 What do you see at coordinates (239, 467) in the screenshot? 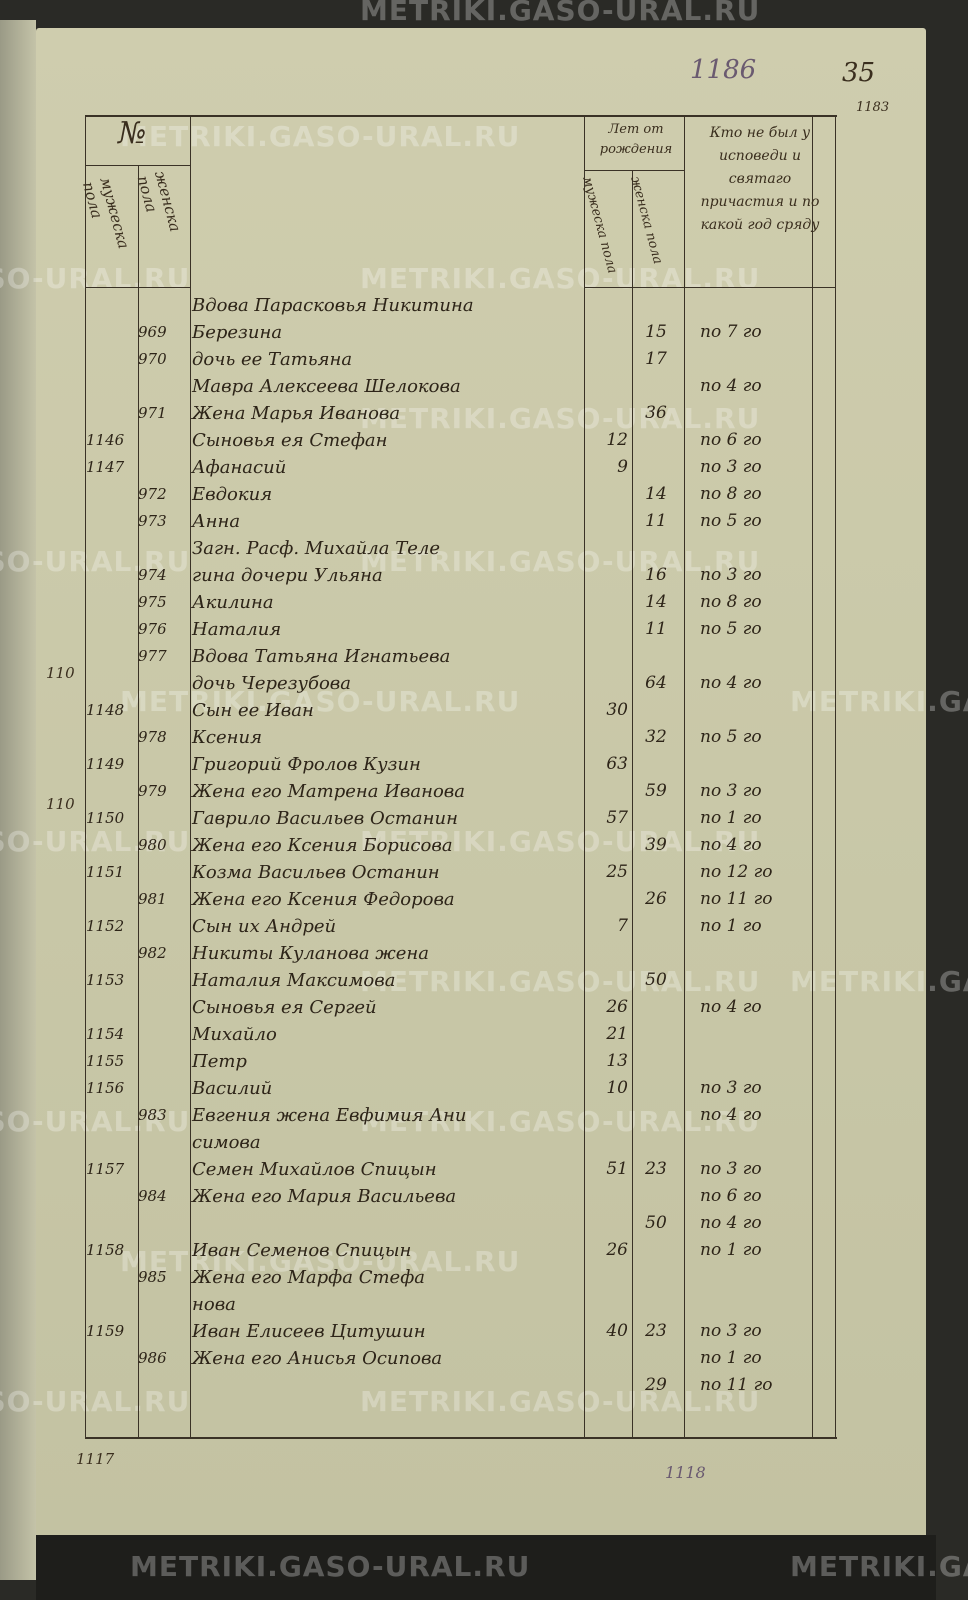
I see `entry-text: Афанасий` at bounding box center [239, 467].